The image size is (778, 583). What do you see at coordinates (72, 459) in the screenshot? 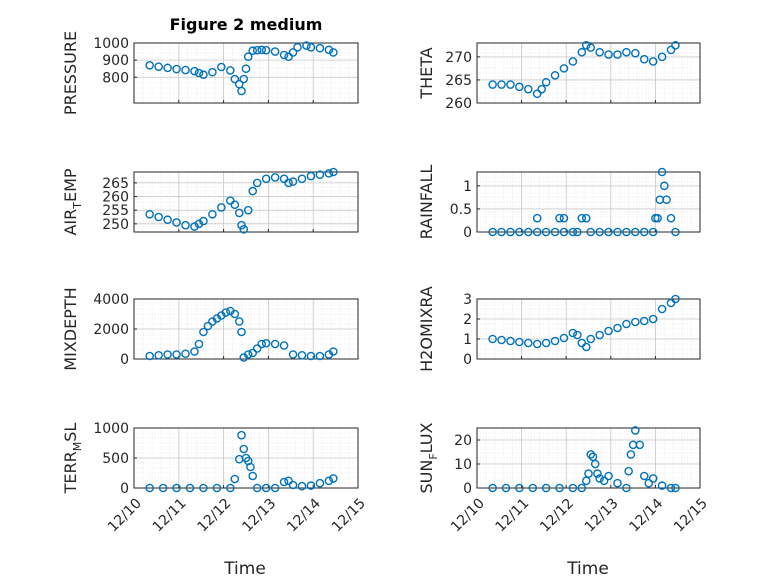
I see `y-axis-label: TERRMSL` at bounding box center [72, 459].